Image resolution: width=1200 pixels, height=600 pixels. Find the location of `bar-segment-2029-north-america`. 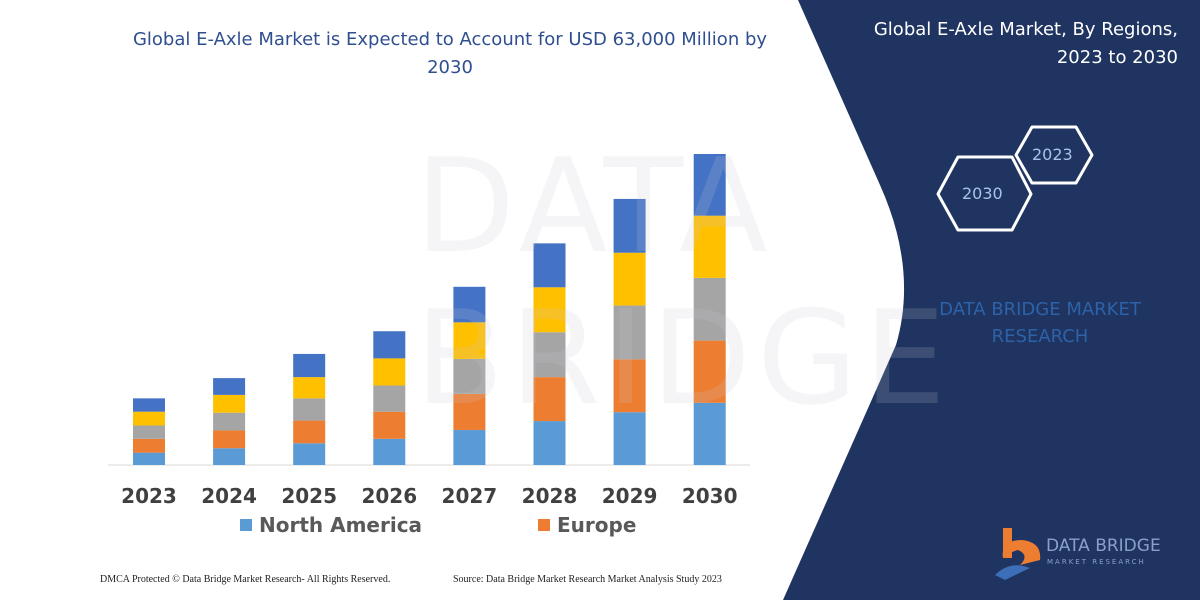

bar-segment-2029-north-america is located at coordinates (629, 438).